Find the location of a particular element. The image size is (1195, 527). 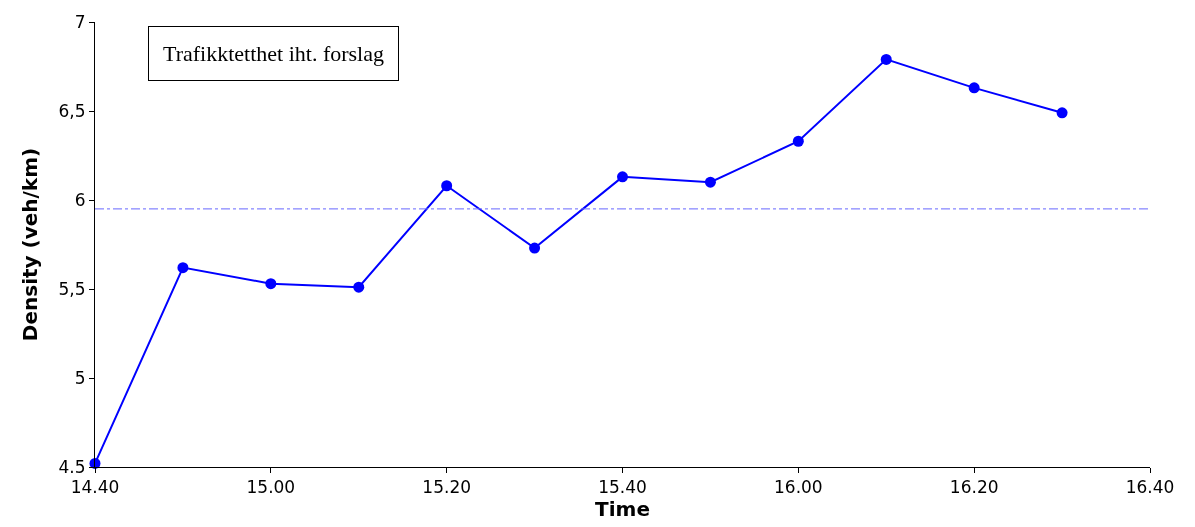

x-tick-label: 15.00 is located at coordinates (271, 487).